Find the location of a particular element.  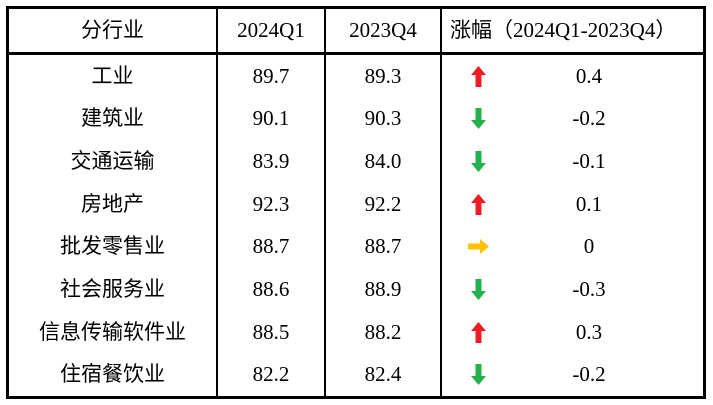

header-2023q4: 2023Q4 is located at coordinates (384, 32).